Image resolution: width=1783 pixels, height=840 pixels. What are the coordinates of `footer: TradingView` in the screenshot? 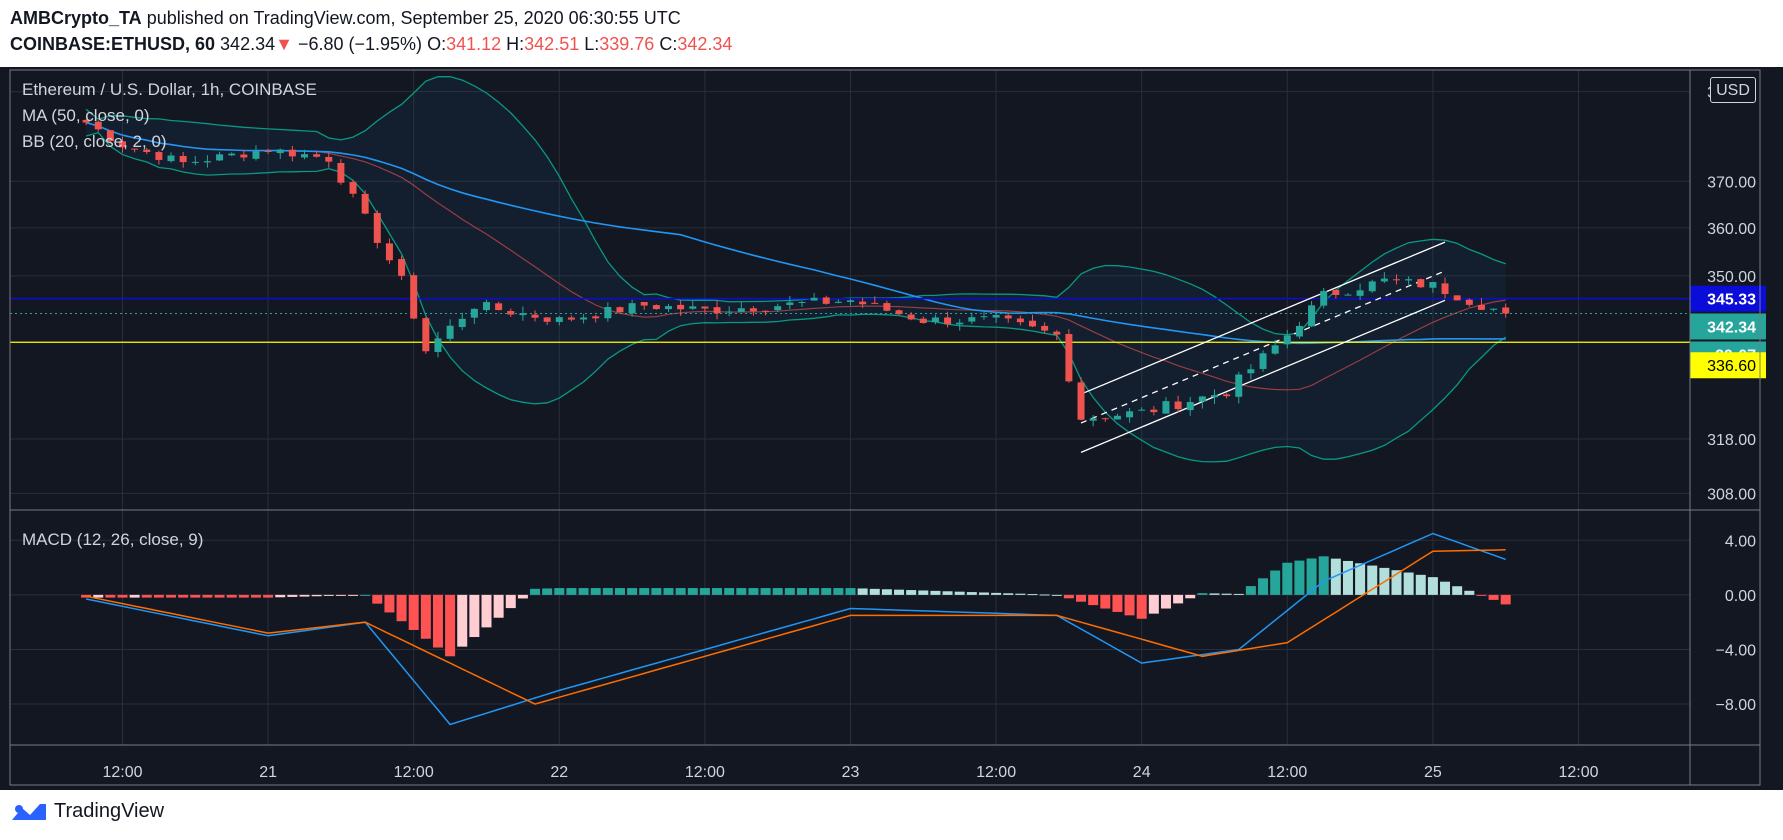 It's located at (891, 815).